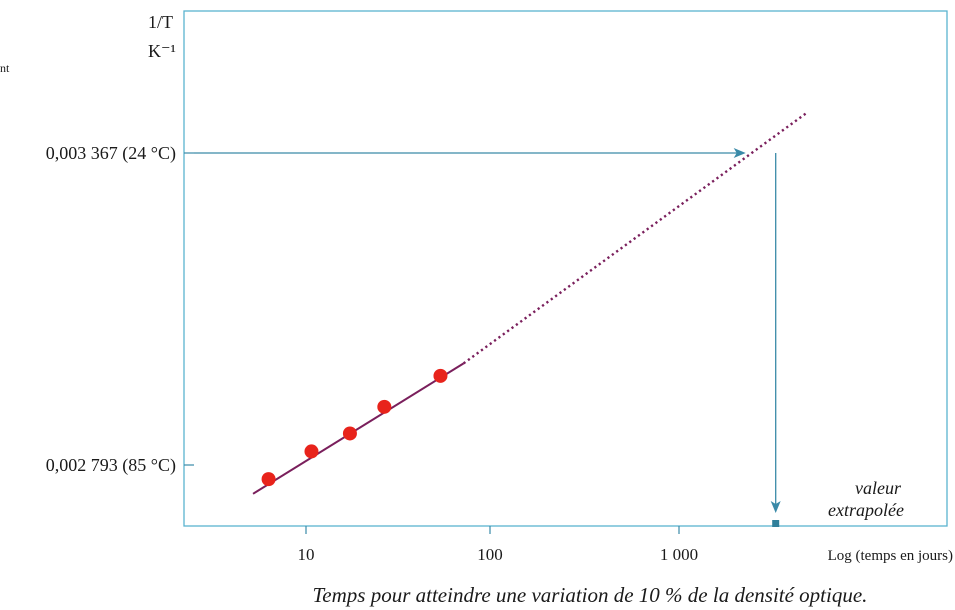 This screenshot has height=610, width=955. What do you see at coordinates (679, 554) in the screenshot?
I see `x-tick-label-1000: 1 000` at bounding box center [679, 554].